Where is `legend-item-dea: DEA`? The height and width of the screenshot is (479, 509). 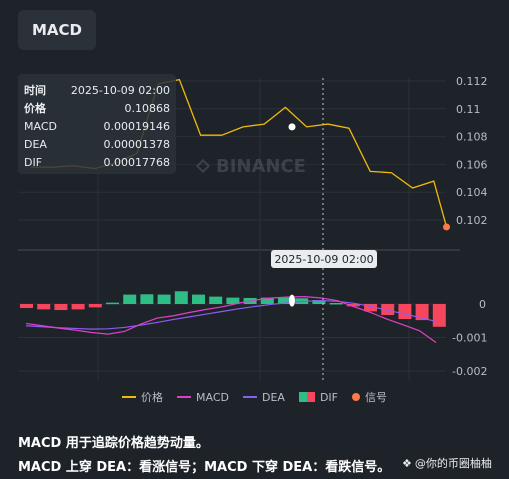
legend-item-dea: DEA is located at coordinates (263, 397).